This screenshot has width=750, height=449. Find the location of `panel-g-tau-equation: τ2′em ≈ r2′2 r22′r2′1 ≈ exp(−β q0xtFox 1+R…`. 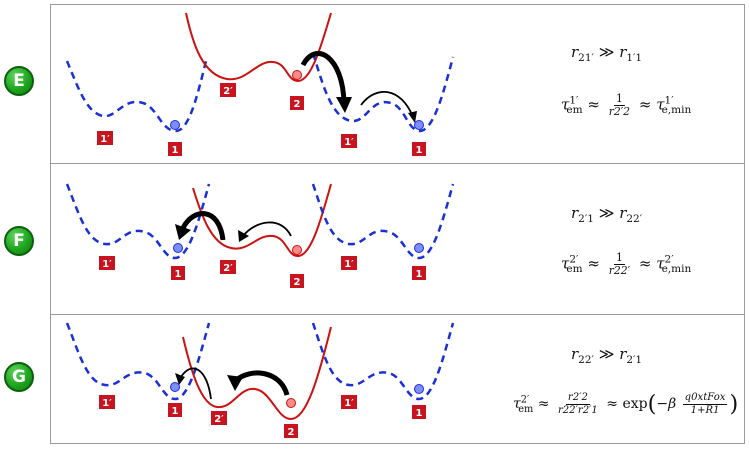

panel-g-tau-equation: τ2′em ≈ r2′2 r22′r2′1 ≈ exp(−β q0xtFox 1+R… is located at coordinates (626, 404).